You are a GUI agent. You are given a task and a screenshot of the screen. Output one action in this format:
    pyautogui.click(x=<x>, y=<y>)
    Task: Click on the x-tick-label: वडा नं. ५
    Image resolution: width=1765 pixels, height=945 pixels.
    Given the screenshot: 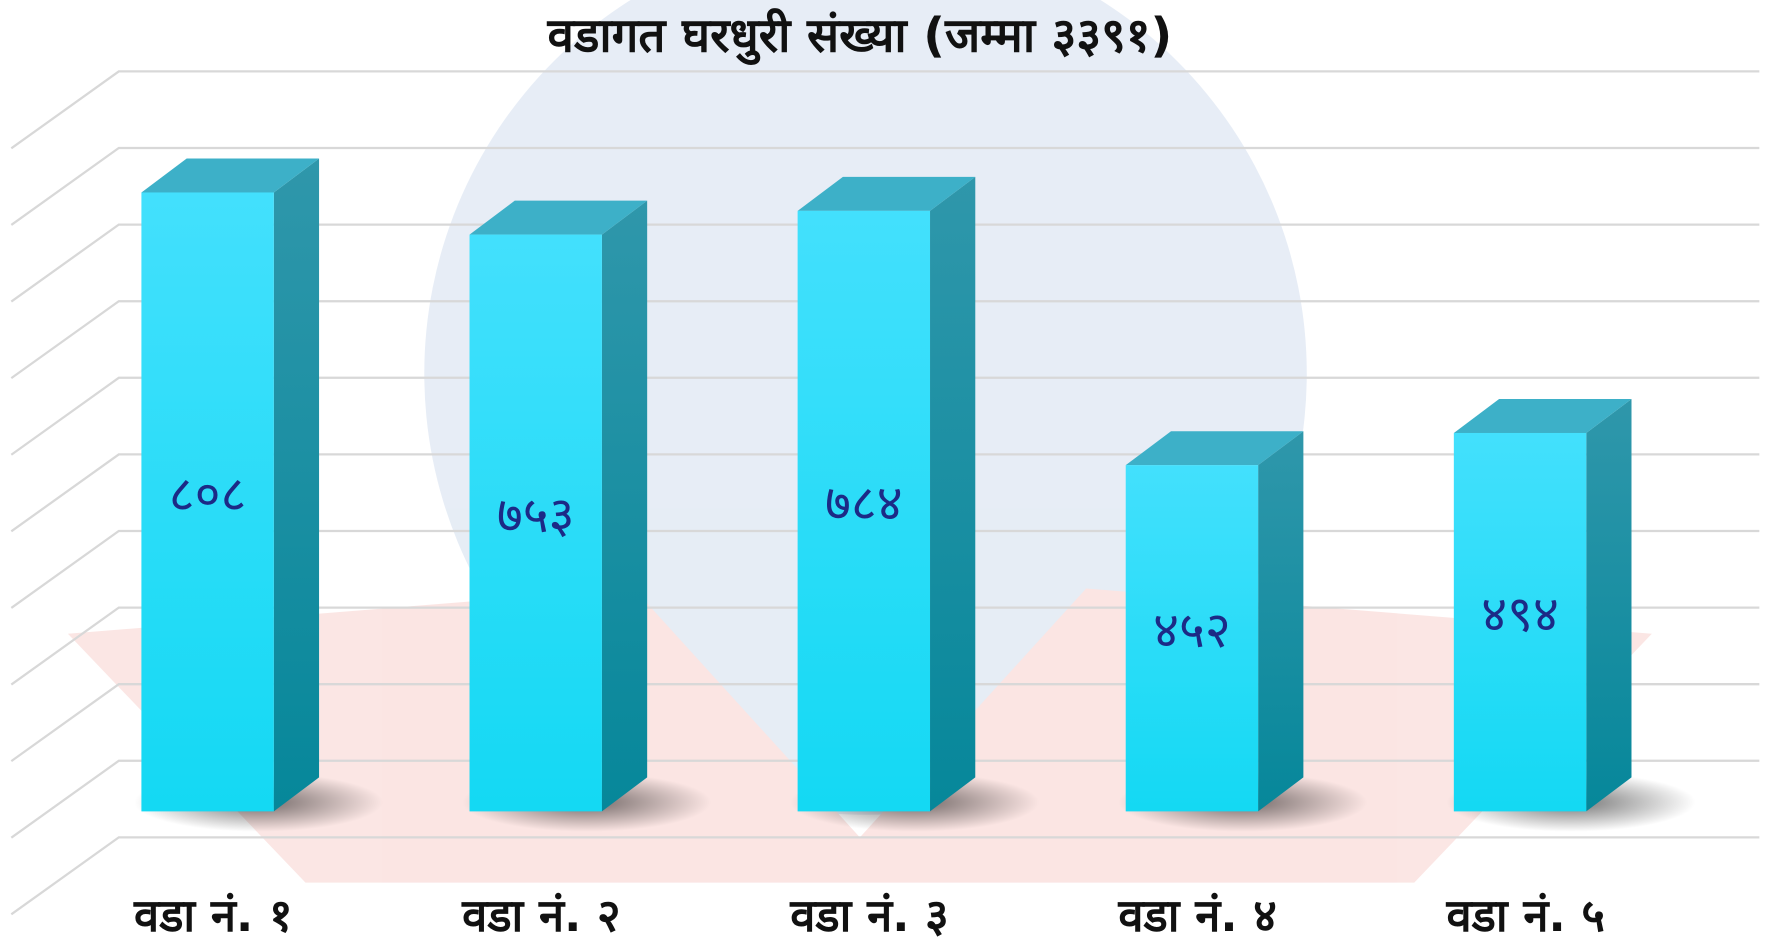 What is the action you would take?
    pyautogui.click(x=1524, y=915)
    